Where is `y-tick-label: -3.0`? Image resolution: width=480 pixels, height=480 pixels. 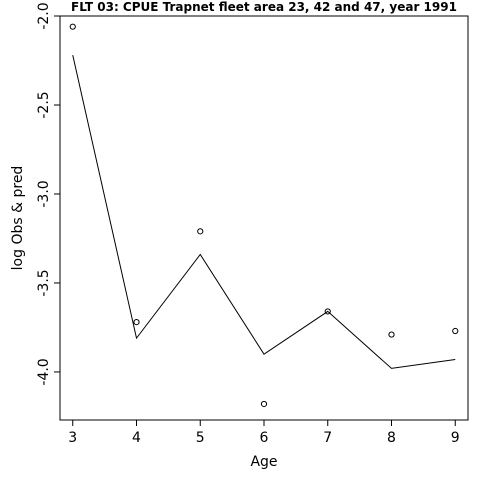
y-tick-label: -3.0 is located at coordinates (44, 193).